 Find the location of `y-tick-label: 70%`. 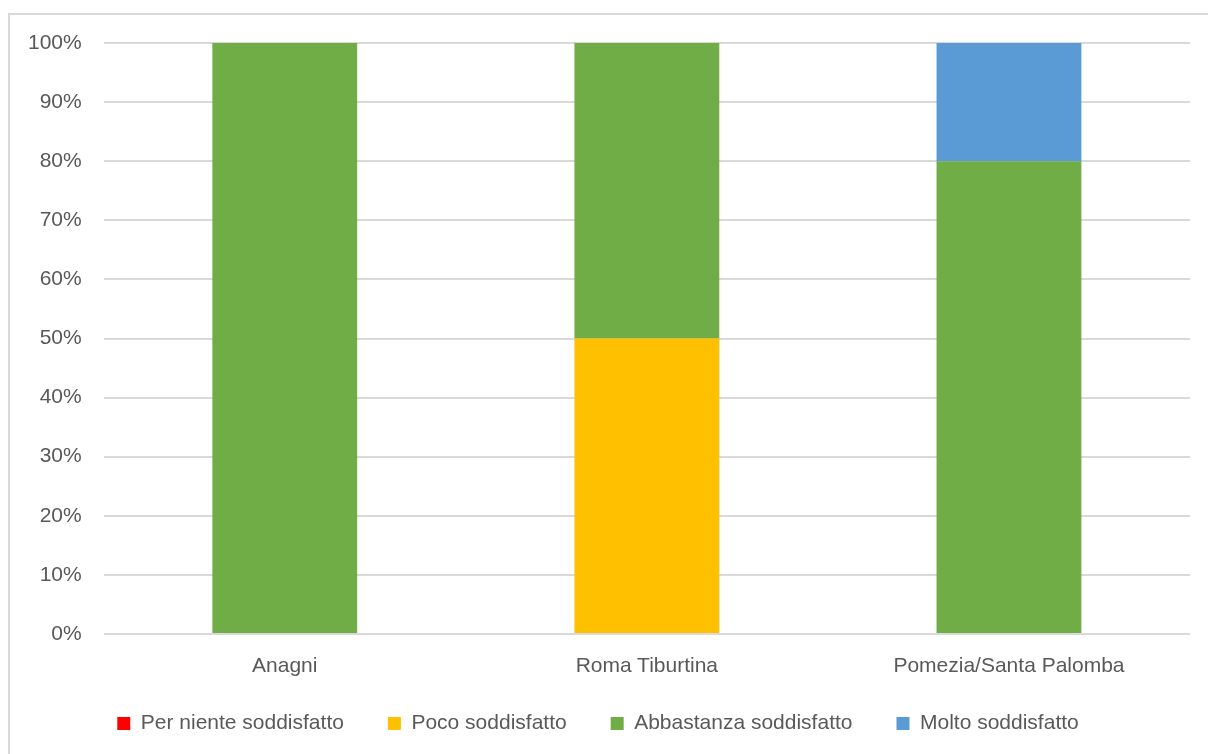

y-tick-label: 70% is located at coordinates (60, 219).